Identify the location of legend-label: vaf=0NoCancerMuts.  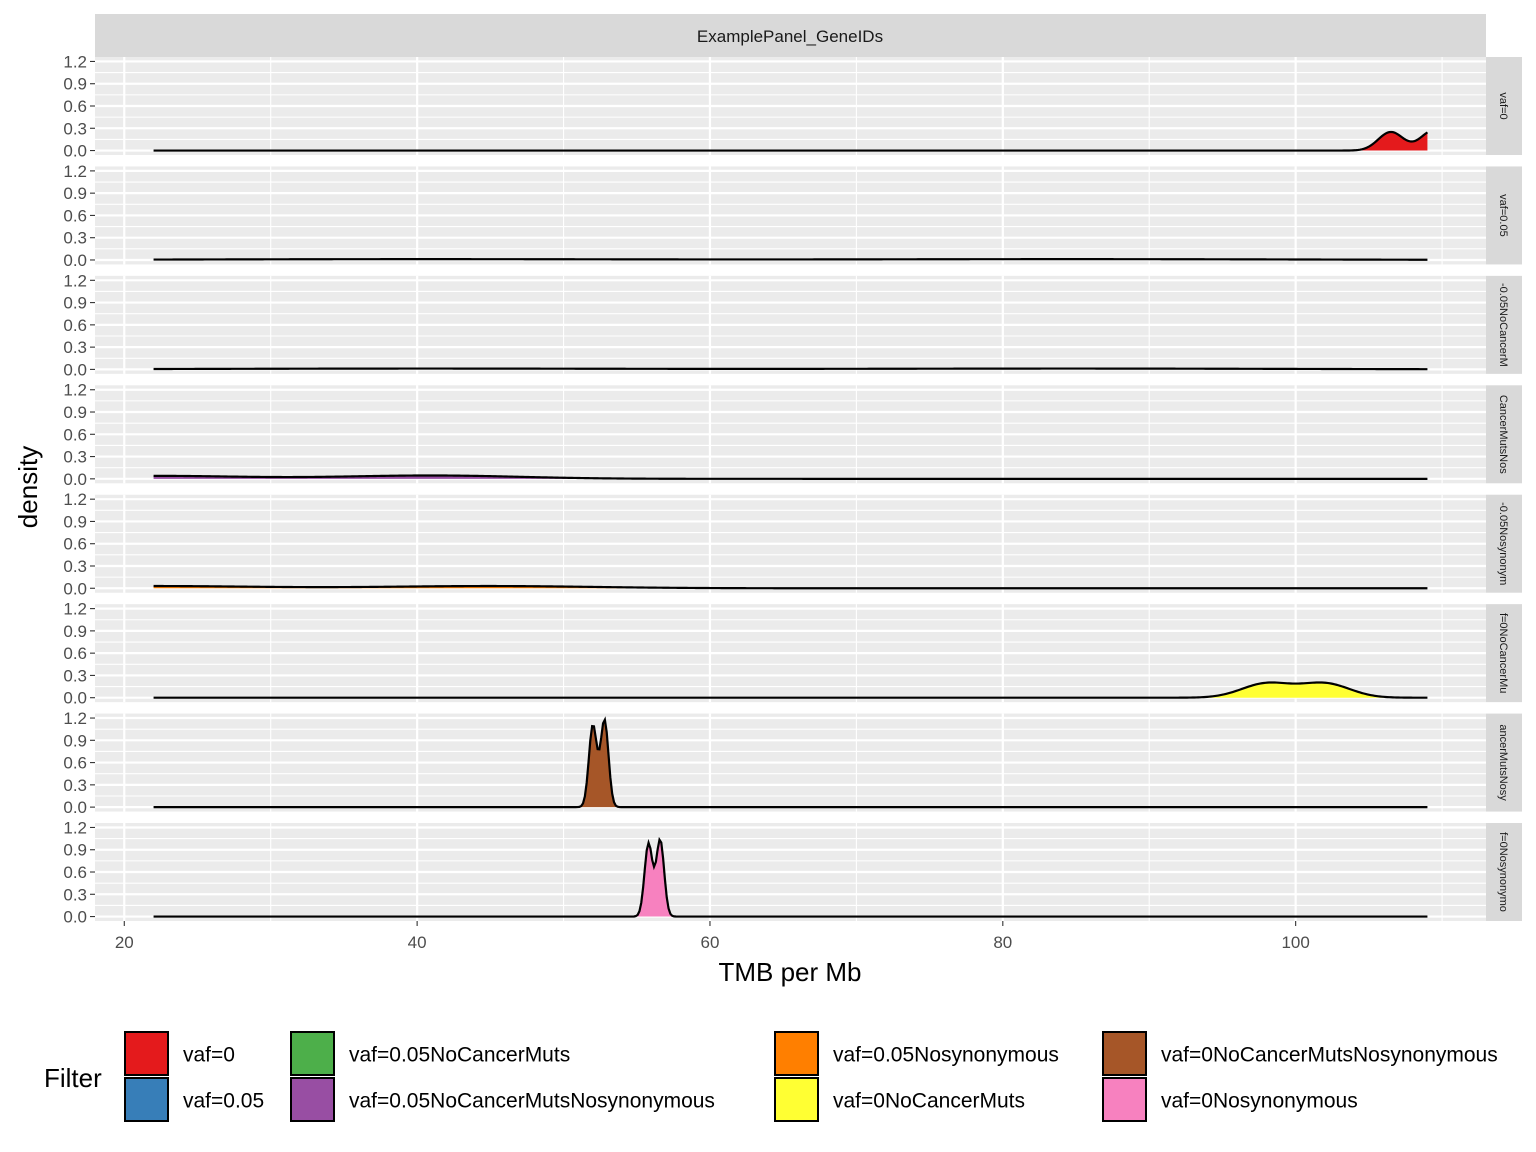
(929, 1101).